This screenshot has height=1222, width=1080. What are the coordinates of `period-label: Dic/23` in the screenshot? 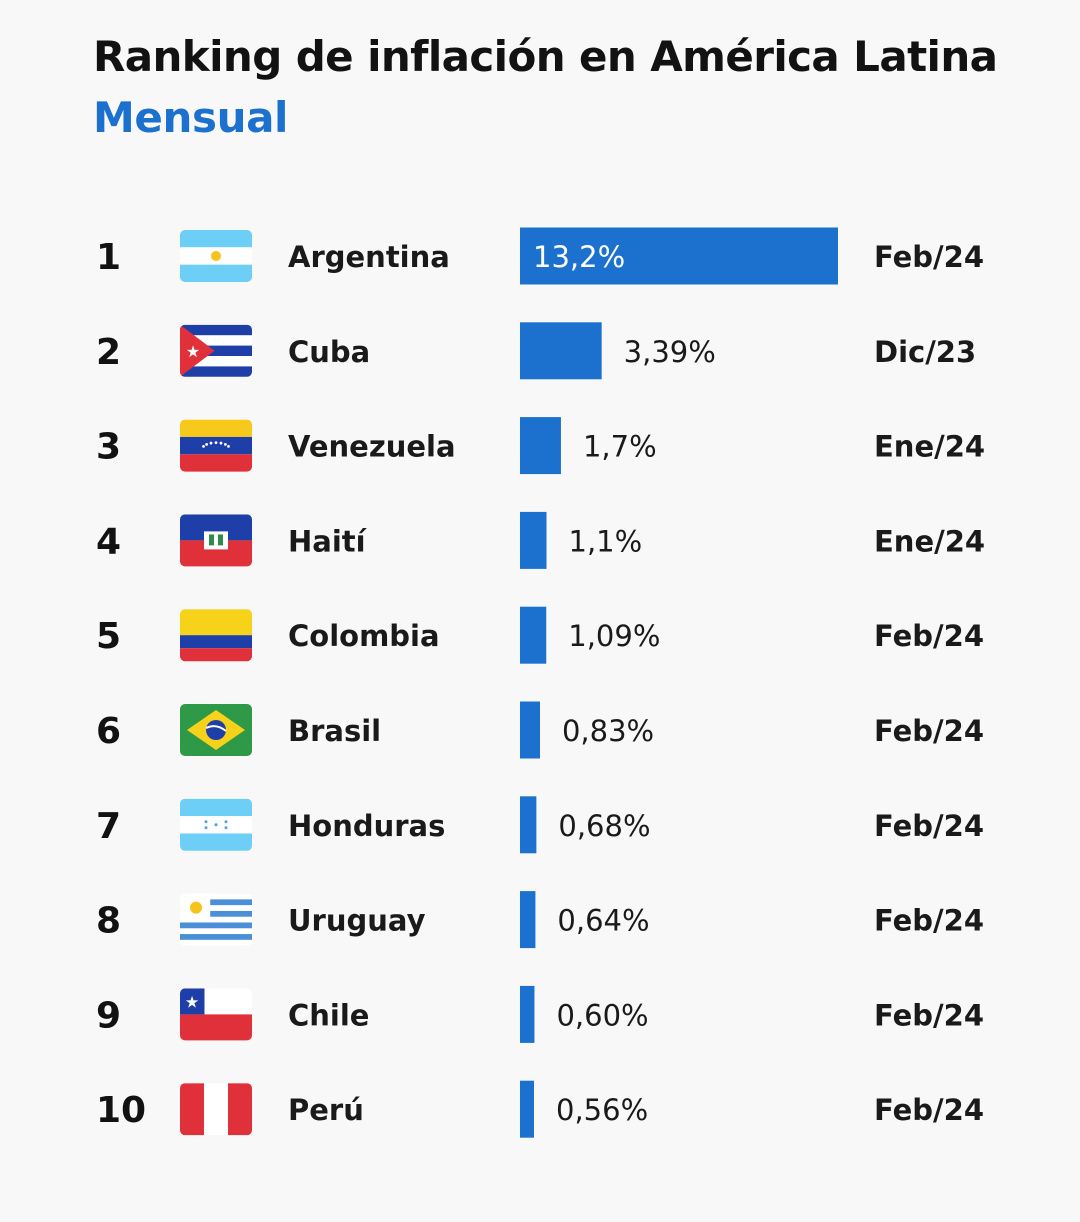 It's located at (925, 352).